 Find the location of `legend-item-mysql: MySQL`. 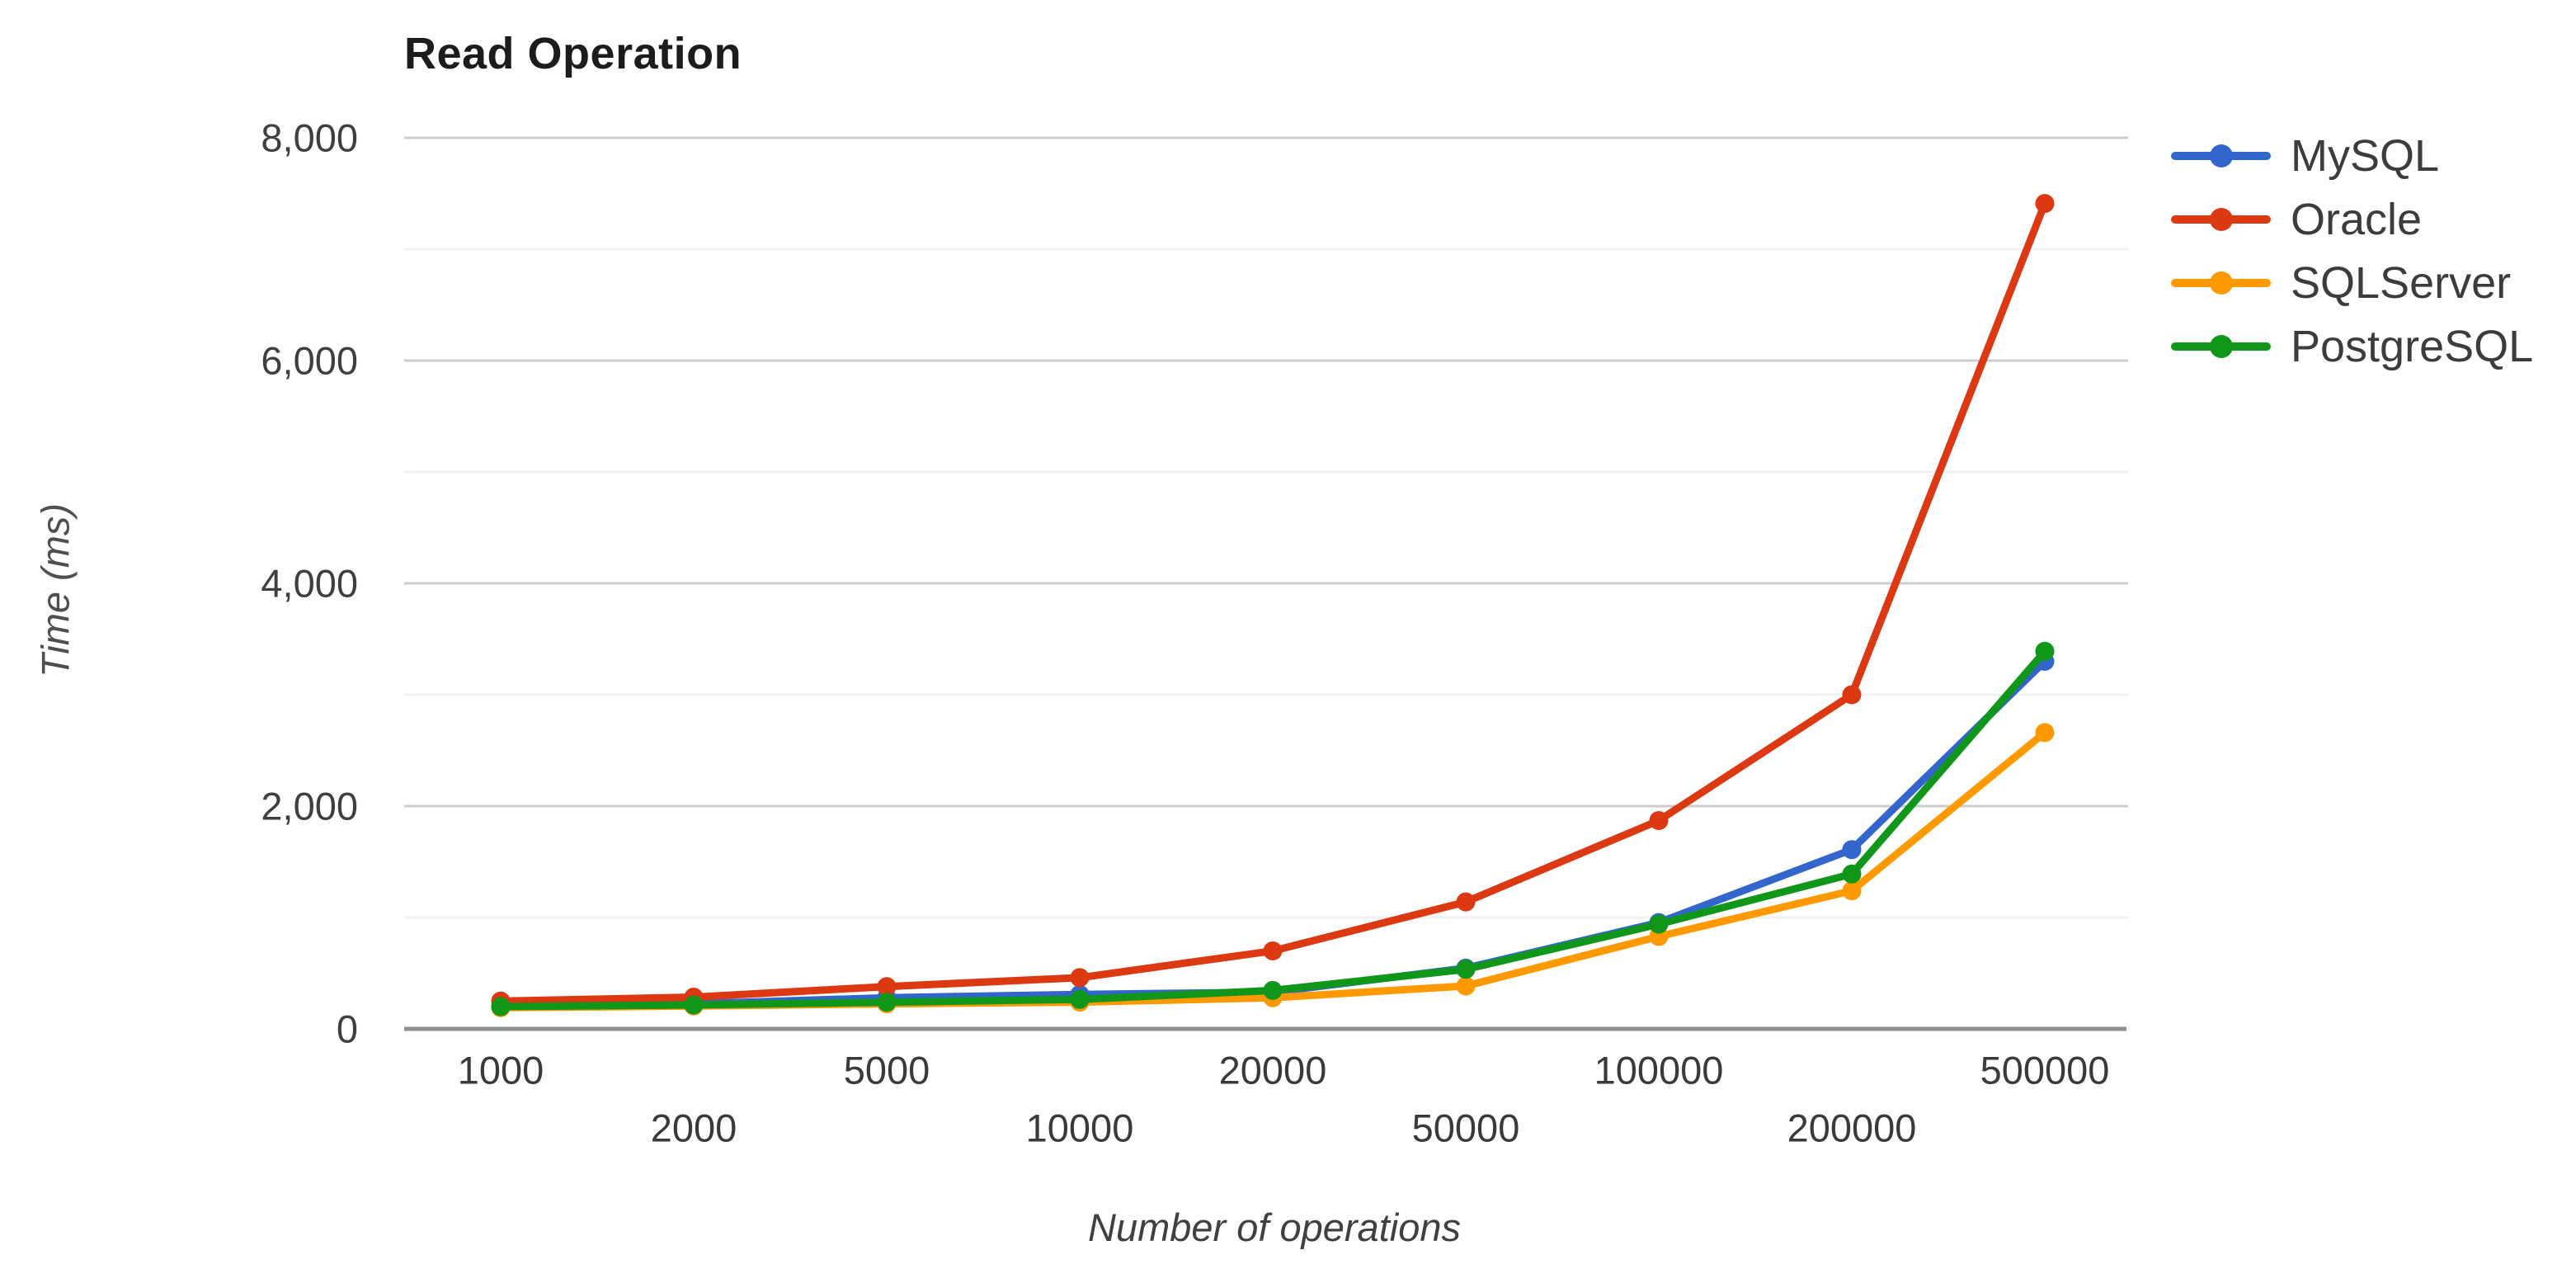

legend-item-mysql: MySQL is located at coordinates (2352, 155).